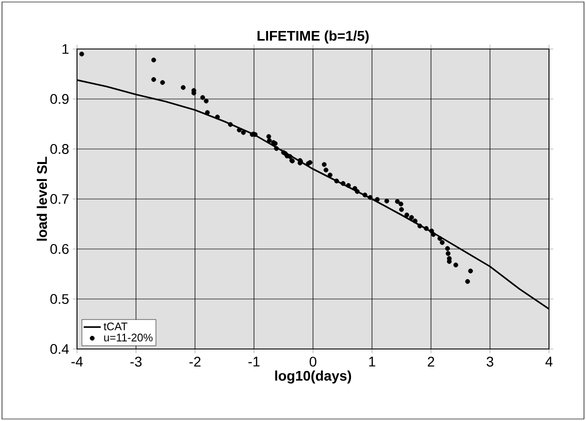  Describe the element at coordinates (59, 149) in the screenshot. I see `y-tick-label: 0.8` at that location.